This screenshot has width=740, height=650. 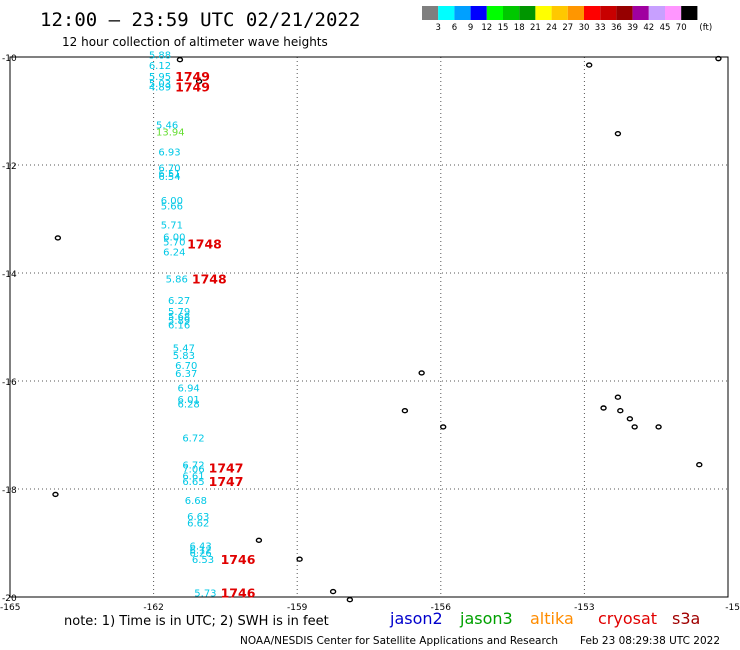 What do you see at coordinates (160, 55) in the screenshot?
I see `wave-height-label: 5.88` at bounding box center [160, 55].